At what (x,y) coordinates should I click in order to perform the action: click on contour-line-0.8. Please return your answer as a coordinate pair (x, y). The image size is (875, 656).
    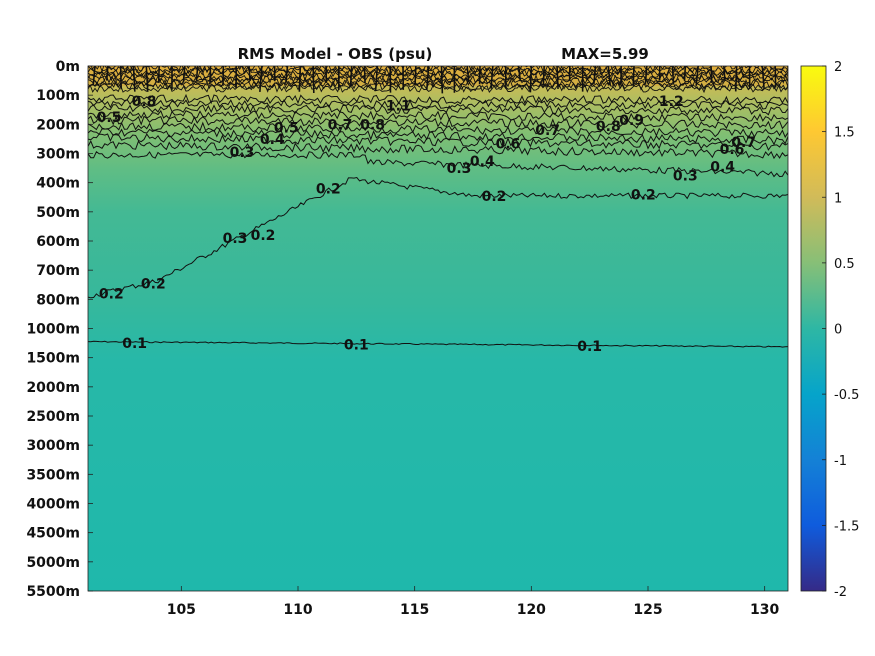
    Looking at the image, I should click on (438, 122).